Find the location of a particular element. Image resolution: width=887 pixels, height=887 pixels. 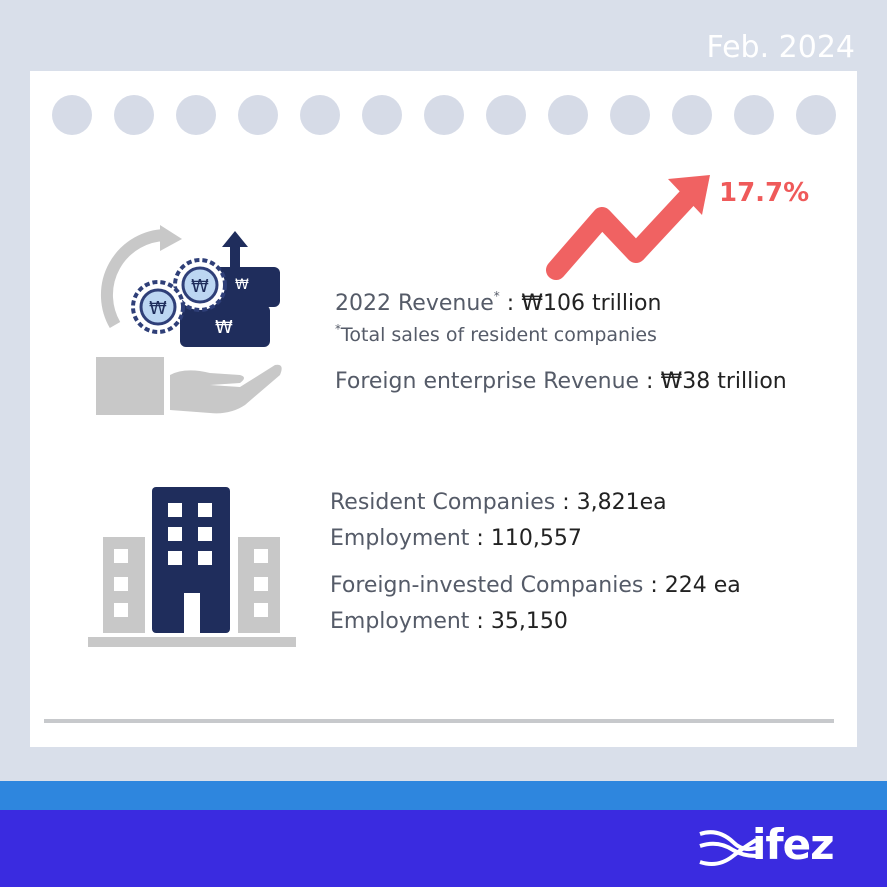

note-text: Total sales of resident companies is located at coordinates (499, 335).